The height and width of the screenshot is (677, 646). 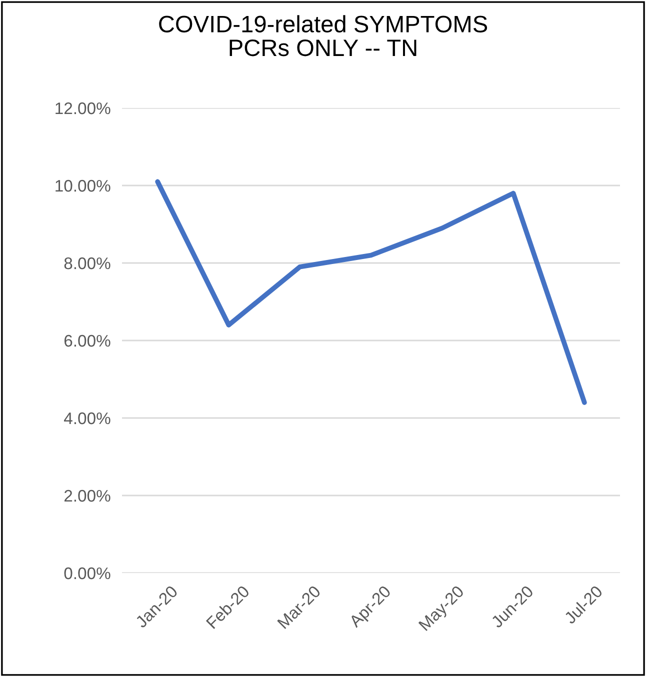 I want to click on y-tick-label: 0.00%, so click(x=87, y=573).